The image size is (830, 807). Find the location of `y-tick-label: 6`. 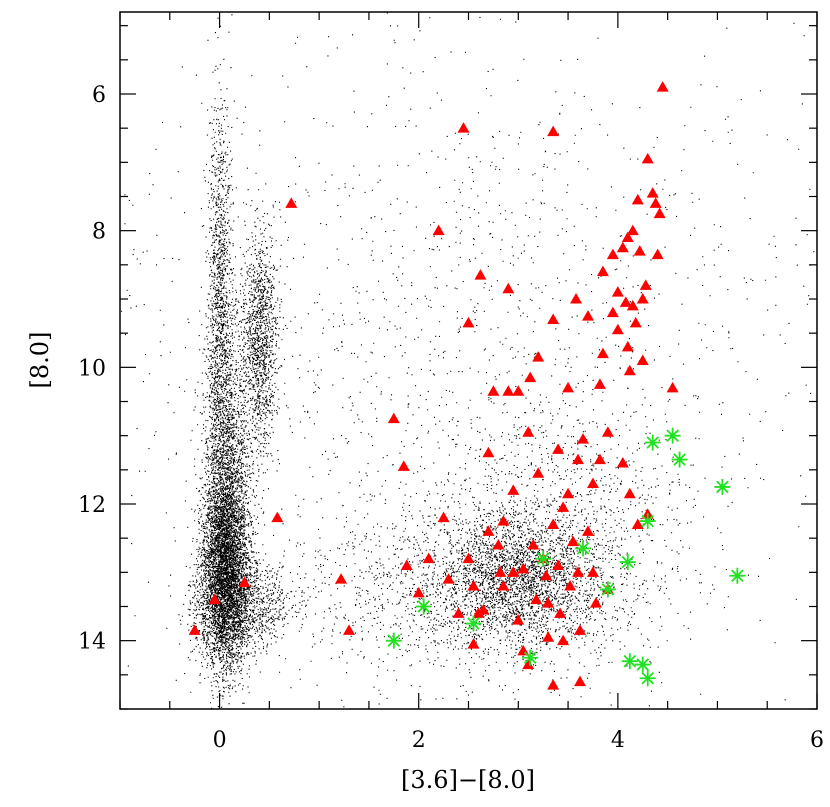

y-tick-label: 6 is located at coordinates (99, 95).